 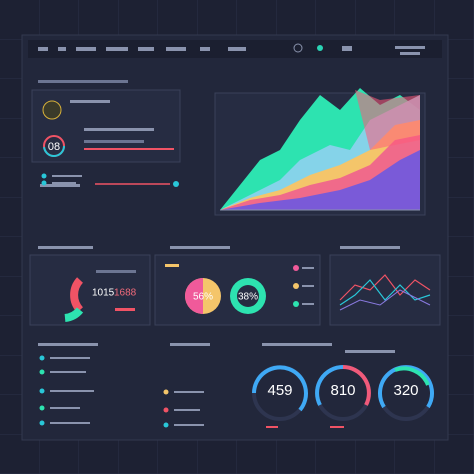 What do you see at coordinates (125, 293) in the screenshot?
I see `ratio-value-b: 1688` at bounding box center [125, 293].